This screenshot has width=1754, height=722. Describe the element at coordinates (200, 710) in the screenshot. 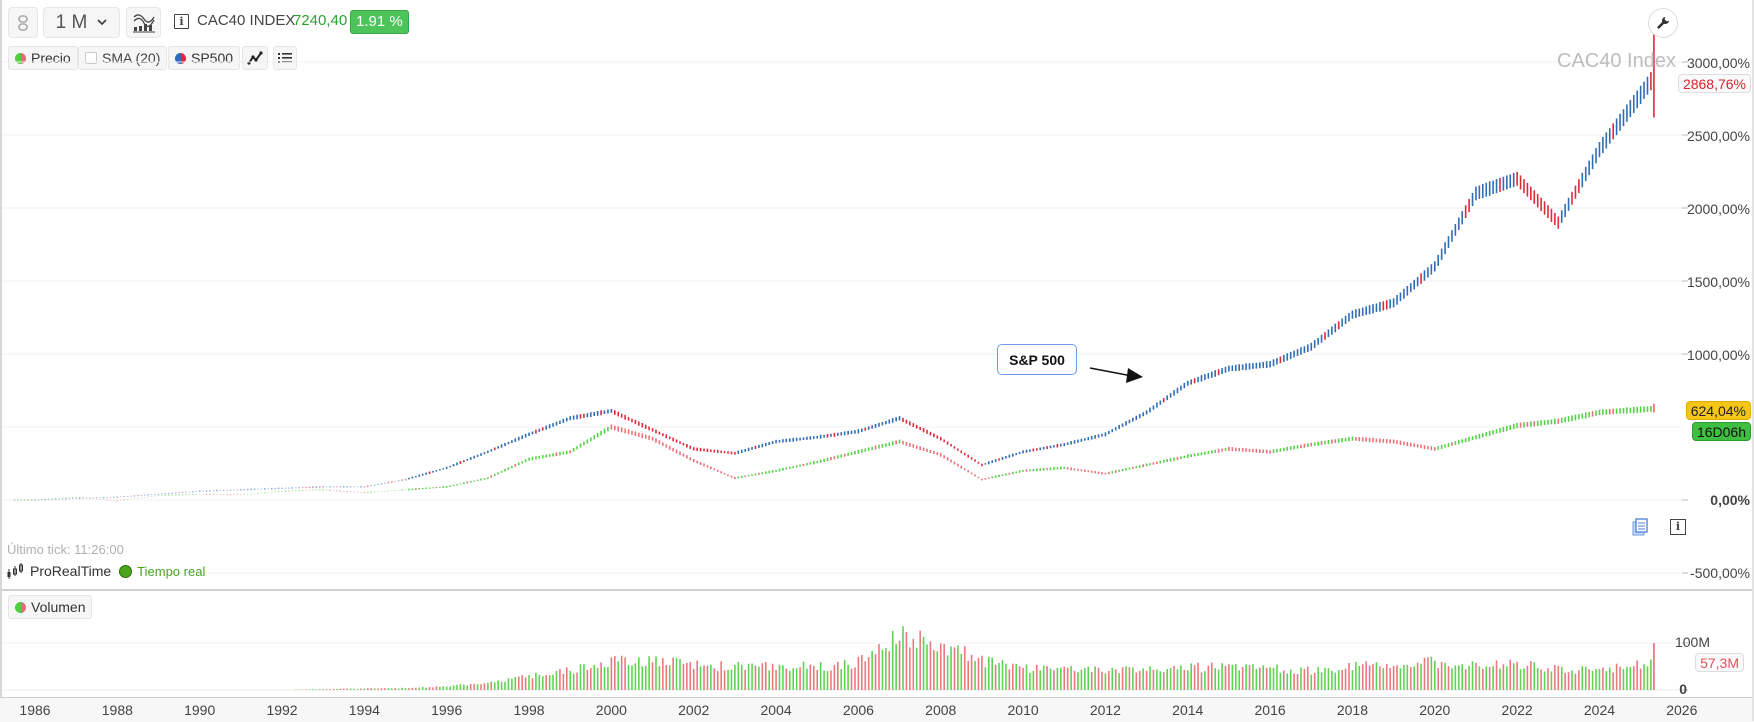

I see `x-axis-tick: 1990` at that location.